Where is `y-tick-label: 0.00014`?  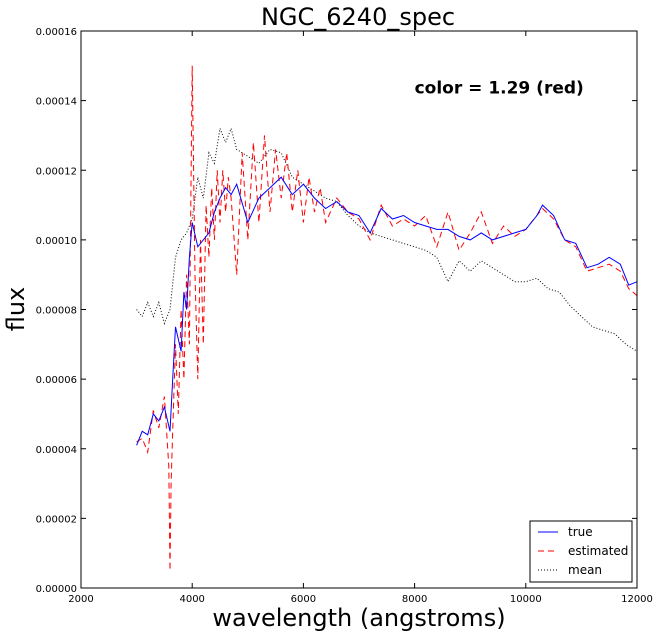 y-tick-label: 0.00014 is located at coordinates (56, 102).